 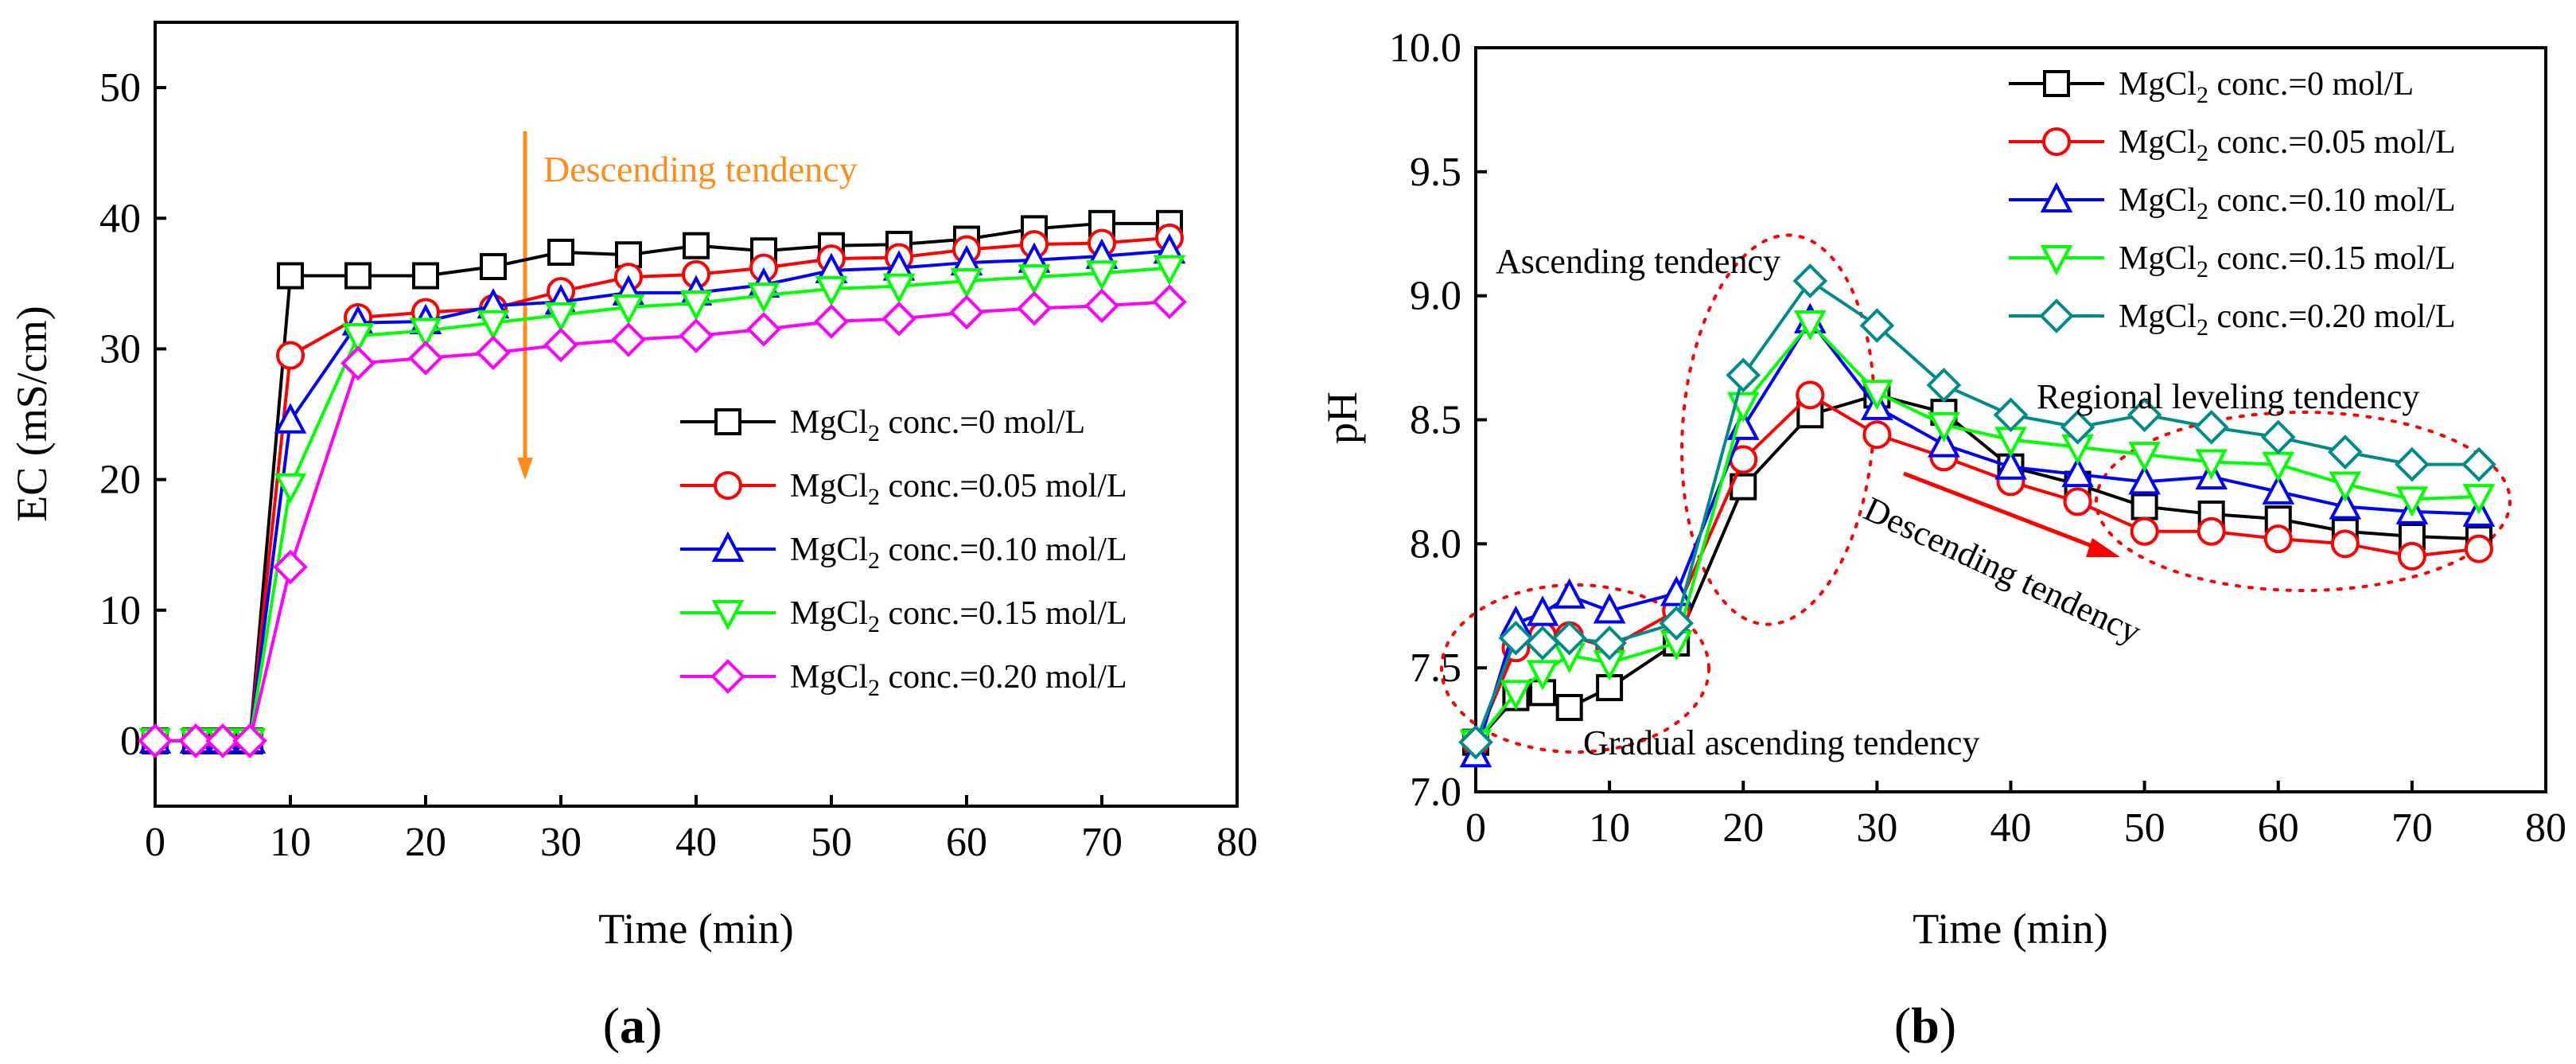 What do you see at coordinates (832, 842) in the screenshot?
I see `x-tick-label: 50` at bounding box center [832, 842].